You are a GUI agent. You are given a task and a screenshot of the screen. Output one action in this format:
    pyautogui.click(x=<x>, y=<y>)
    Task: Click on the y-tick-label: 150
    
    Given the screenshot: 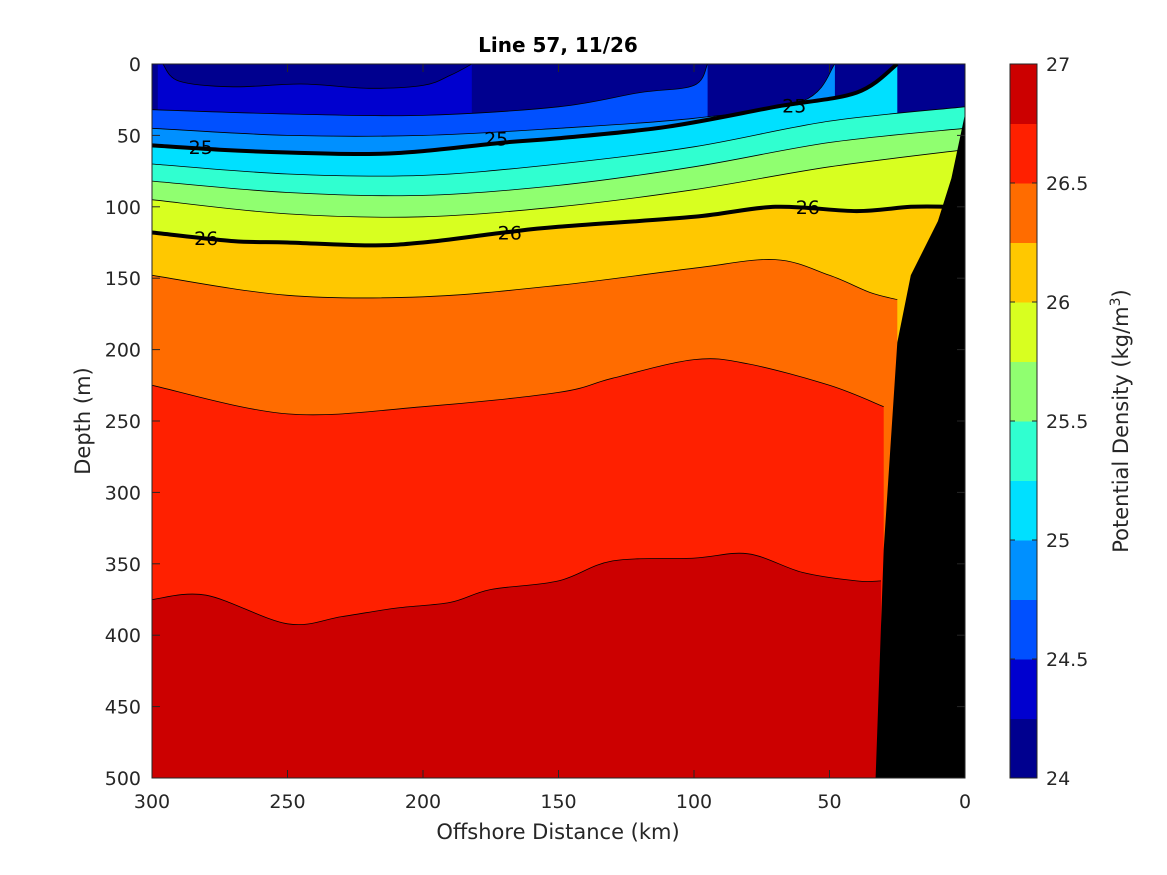 What is the action you would take?
    pyautogui.click(x=123, y=279)
    